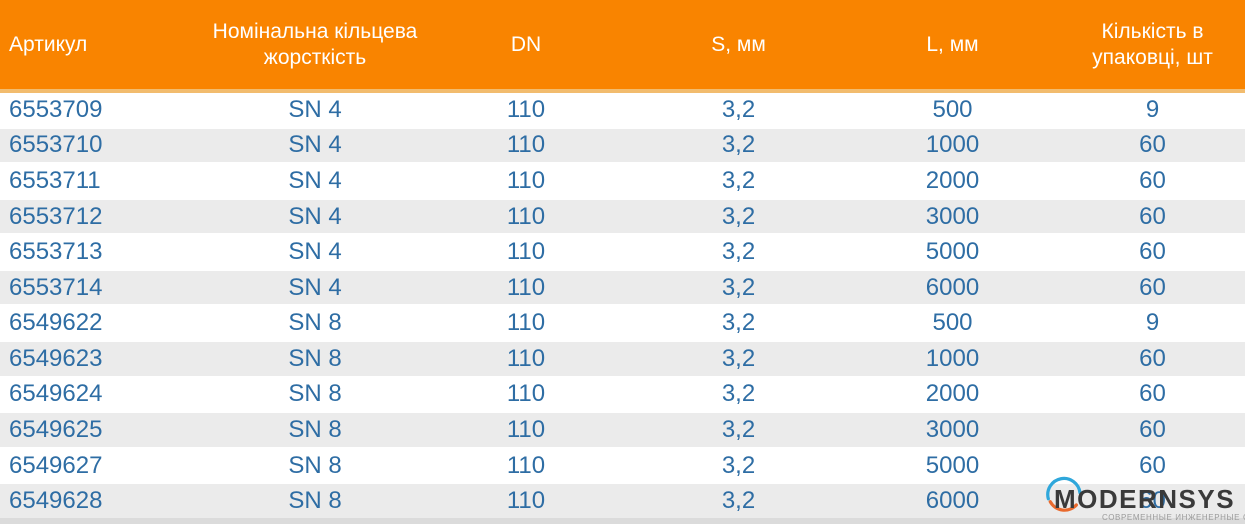 Image resolution: width=1245 pixels, height=524 pixels. I want to click on column-header-qty: Кількість в упаковці, шт, so click(1152, 44).